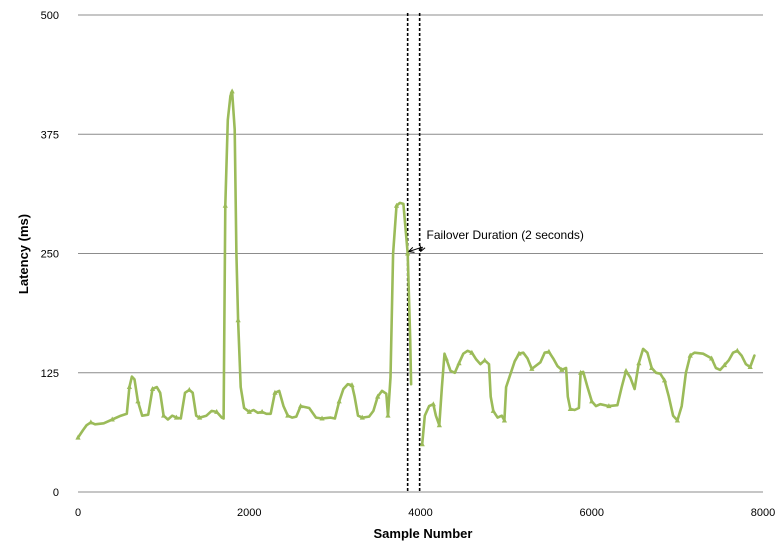 The height and width of the screenshot is (544, 779). I want to click on x-tick-label: 2000, so click(249, 513).